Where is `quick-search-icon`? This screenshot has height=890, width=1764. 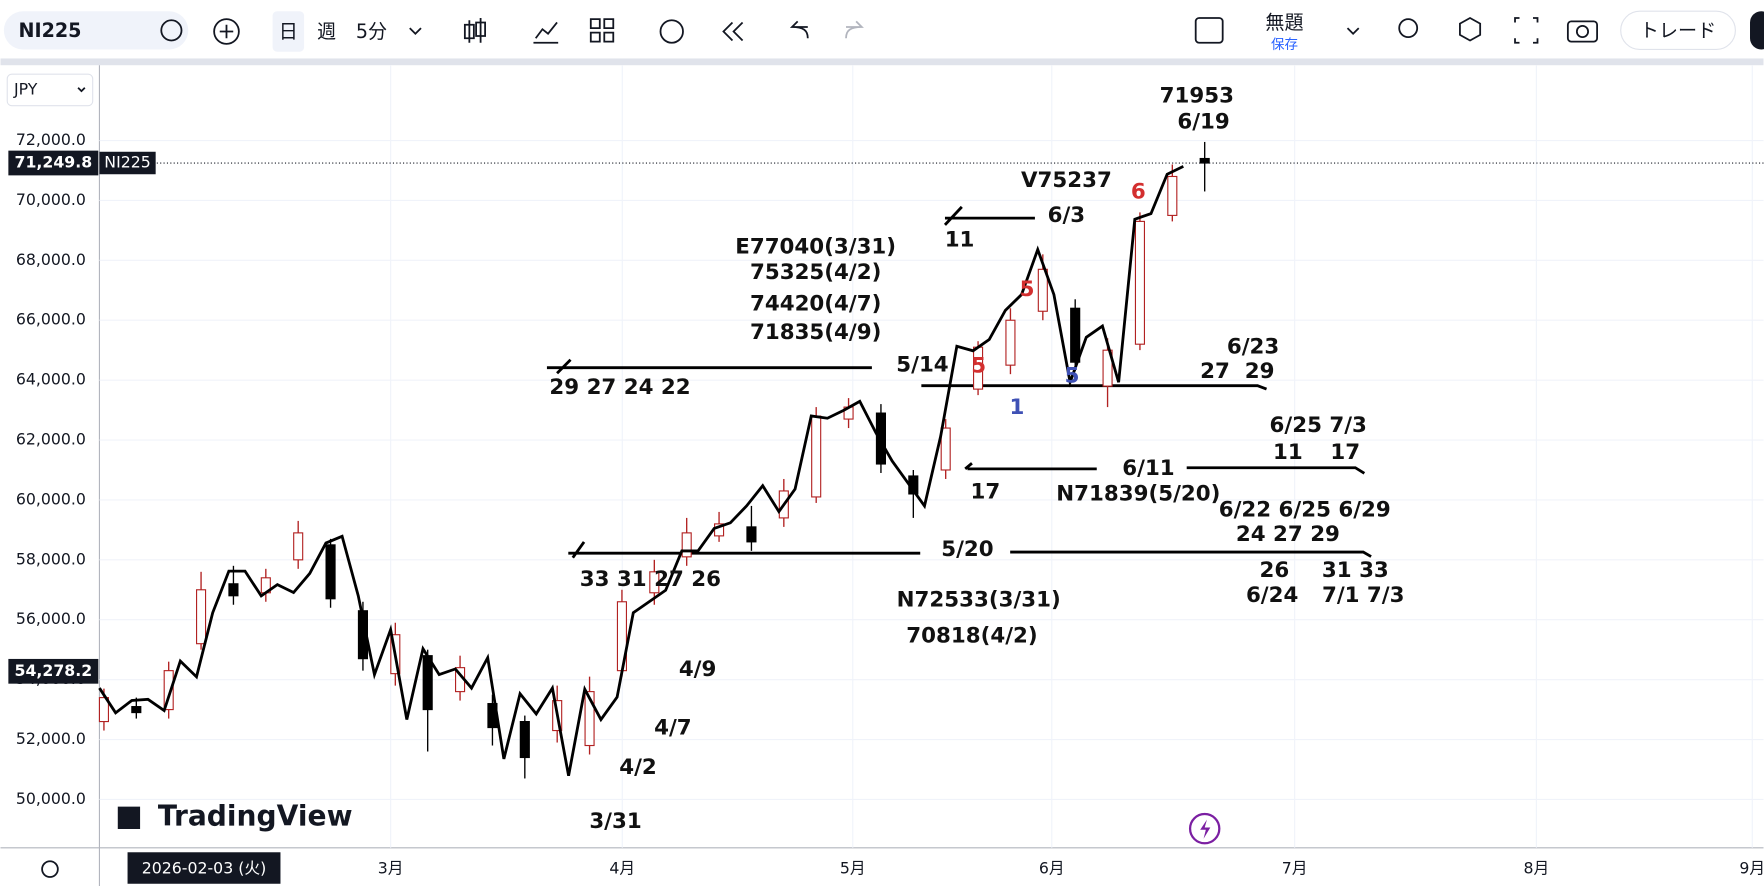
quick-search-icon is located at coordinates (1408, 28).